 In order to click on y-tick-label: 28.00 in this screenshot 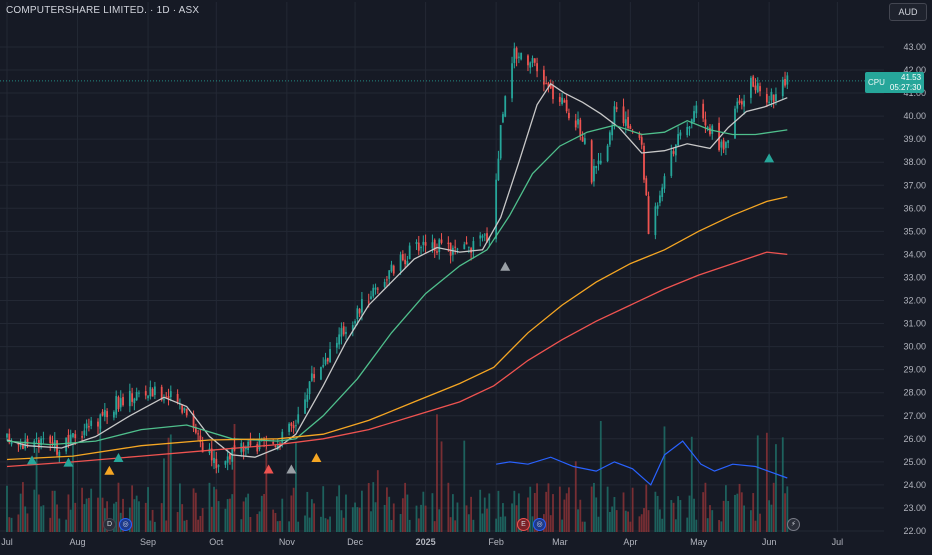, I will do `click(914, 393)`.